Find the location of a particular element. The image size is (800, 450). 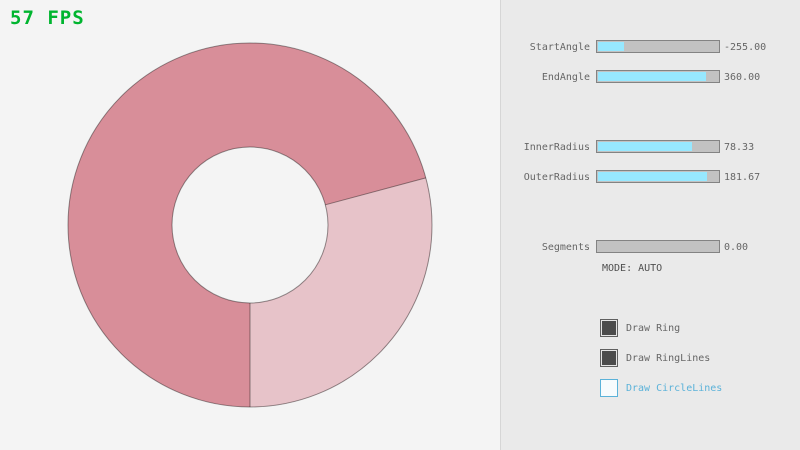

fps-counter: 57 FPS is located at coordinates (47, 18).